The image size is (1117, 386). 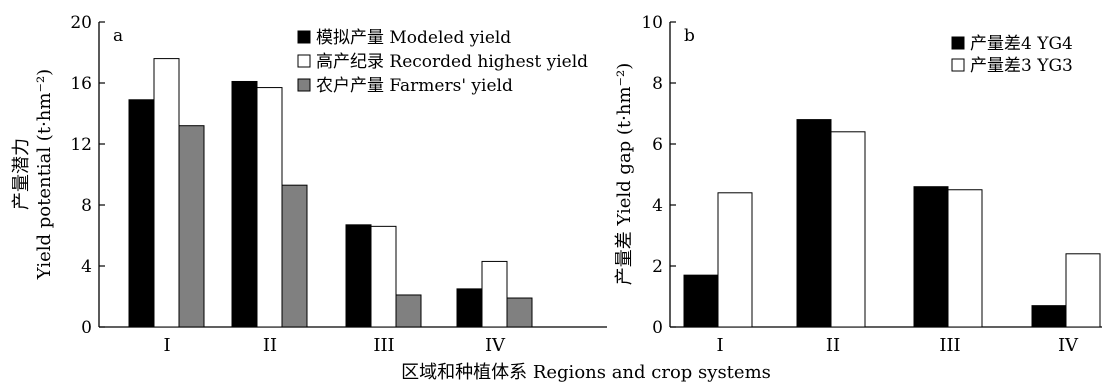 What do you see at coordinates (452, 62) in the screenshot?
I see `legend-label: 高产纪录 Recorded highest yield` at bounding box center [452, 62].